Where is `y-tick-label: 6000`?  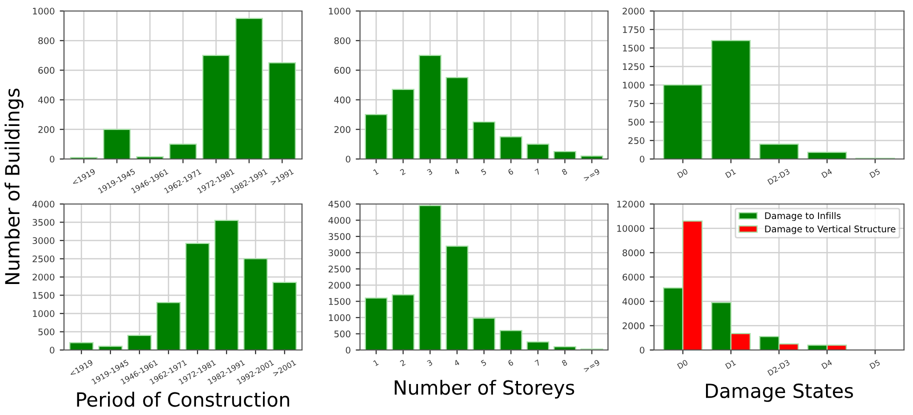 y-tick-label: 6000 is located at coordinates (633, 277).